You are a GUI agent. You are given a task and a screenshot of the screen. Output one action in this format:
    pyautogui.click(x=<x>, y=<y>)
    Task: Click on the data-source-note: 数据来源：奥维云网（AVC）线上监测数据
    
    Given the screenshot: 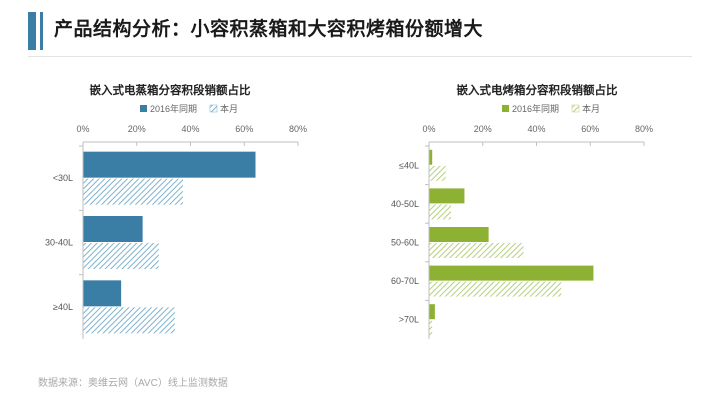 What is the action you would take?
    pyautogui.click(x=133, y=383)
    